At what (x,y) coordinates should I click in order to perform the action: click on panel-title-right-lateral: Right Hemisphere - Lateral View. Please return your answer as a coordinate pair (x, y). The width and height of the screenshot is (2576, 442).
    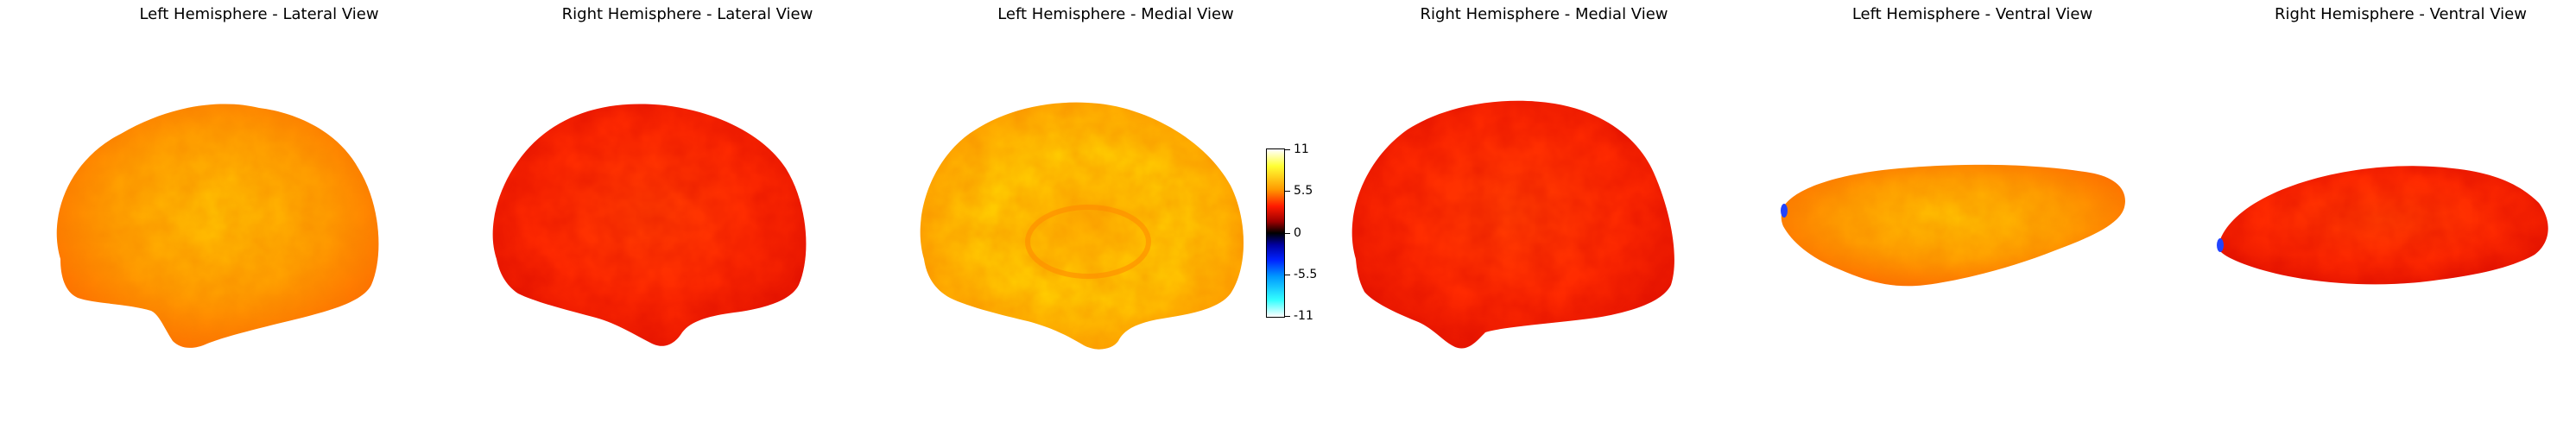
    Looking at the image, I should click on (687, 14).